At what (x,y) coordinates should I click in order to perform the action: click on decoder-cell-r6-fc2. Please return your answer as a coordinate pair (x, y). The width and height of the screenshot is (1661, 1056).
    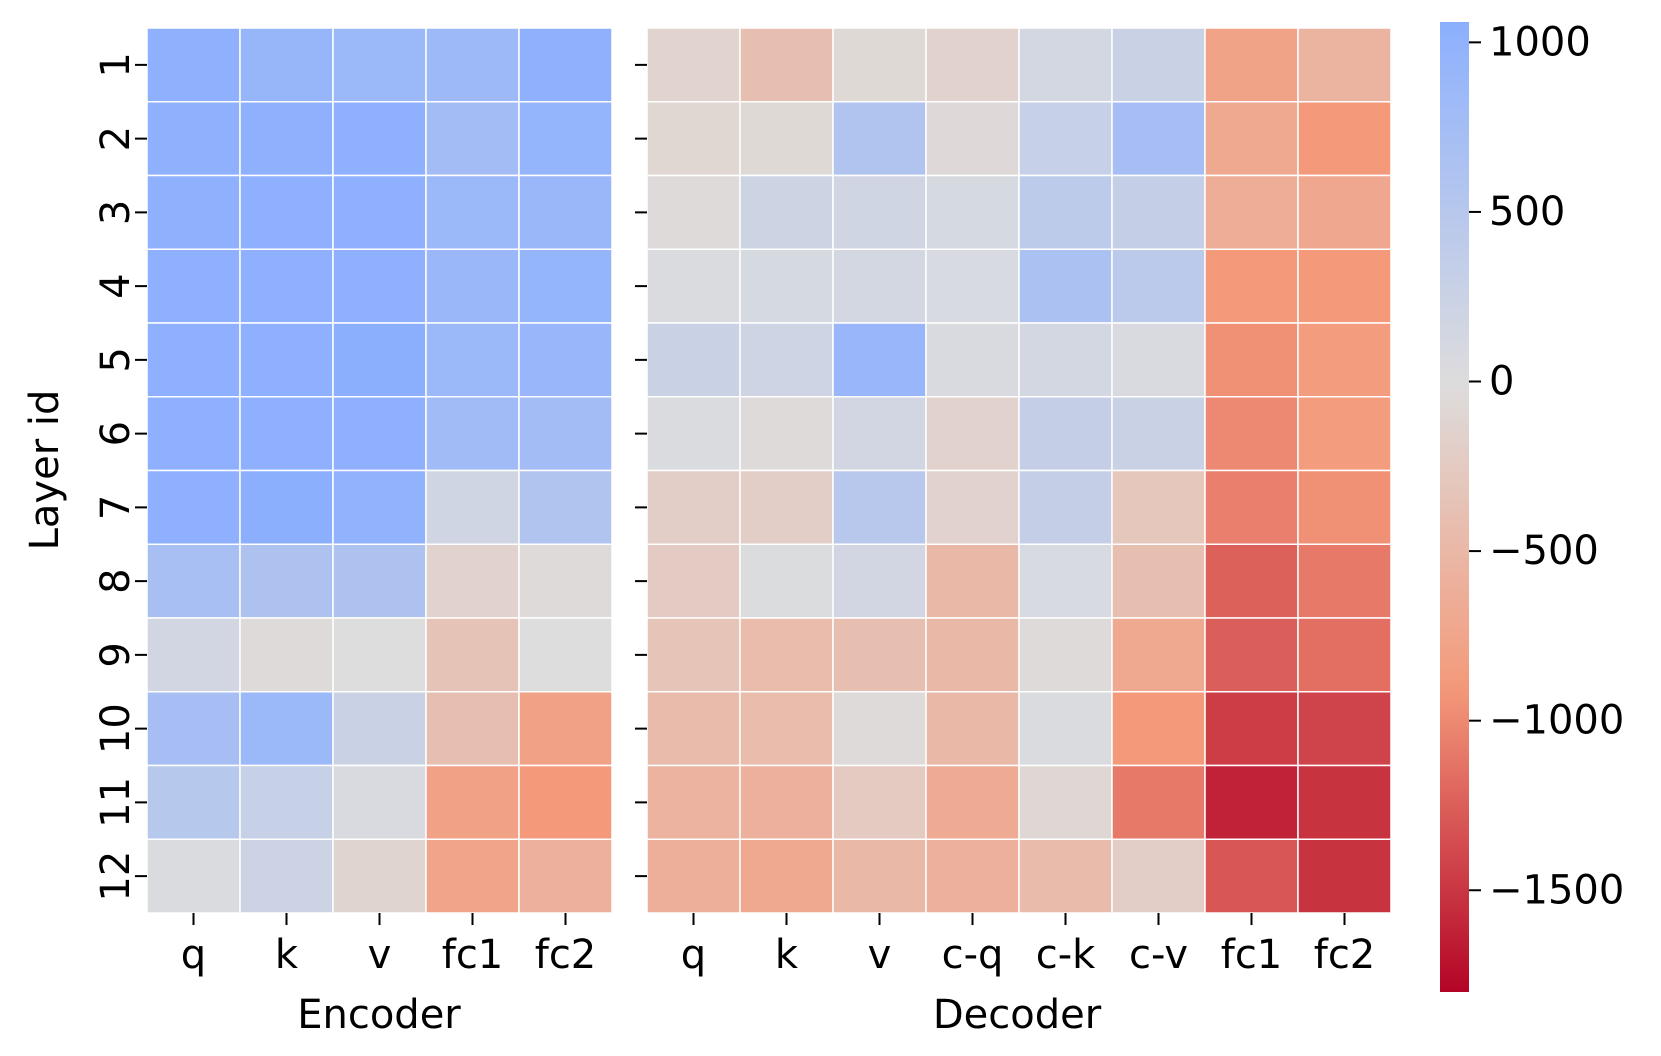
    Looking at the image, I should click on (1344, 434).